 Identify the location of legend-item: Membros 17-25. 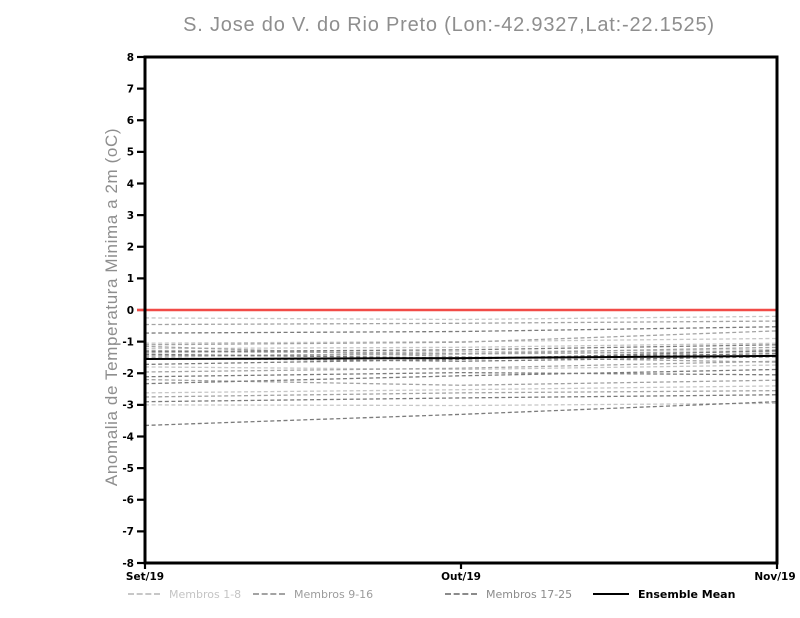
(508, 594).